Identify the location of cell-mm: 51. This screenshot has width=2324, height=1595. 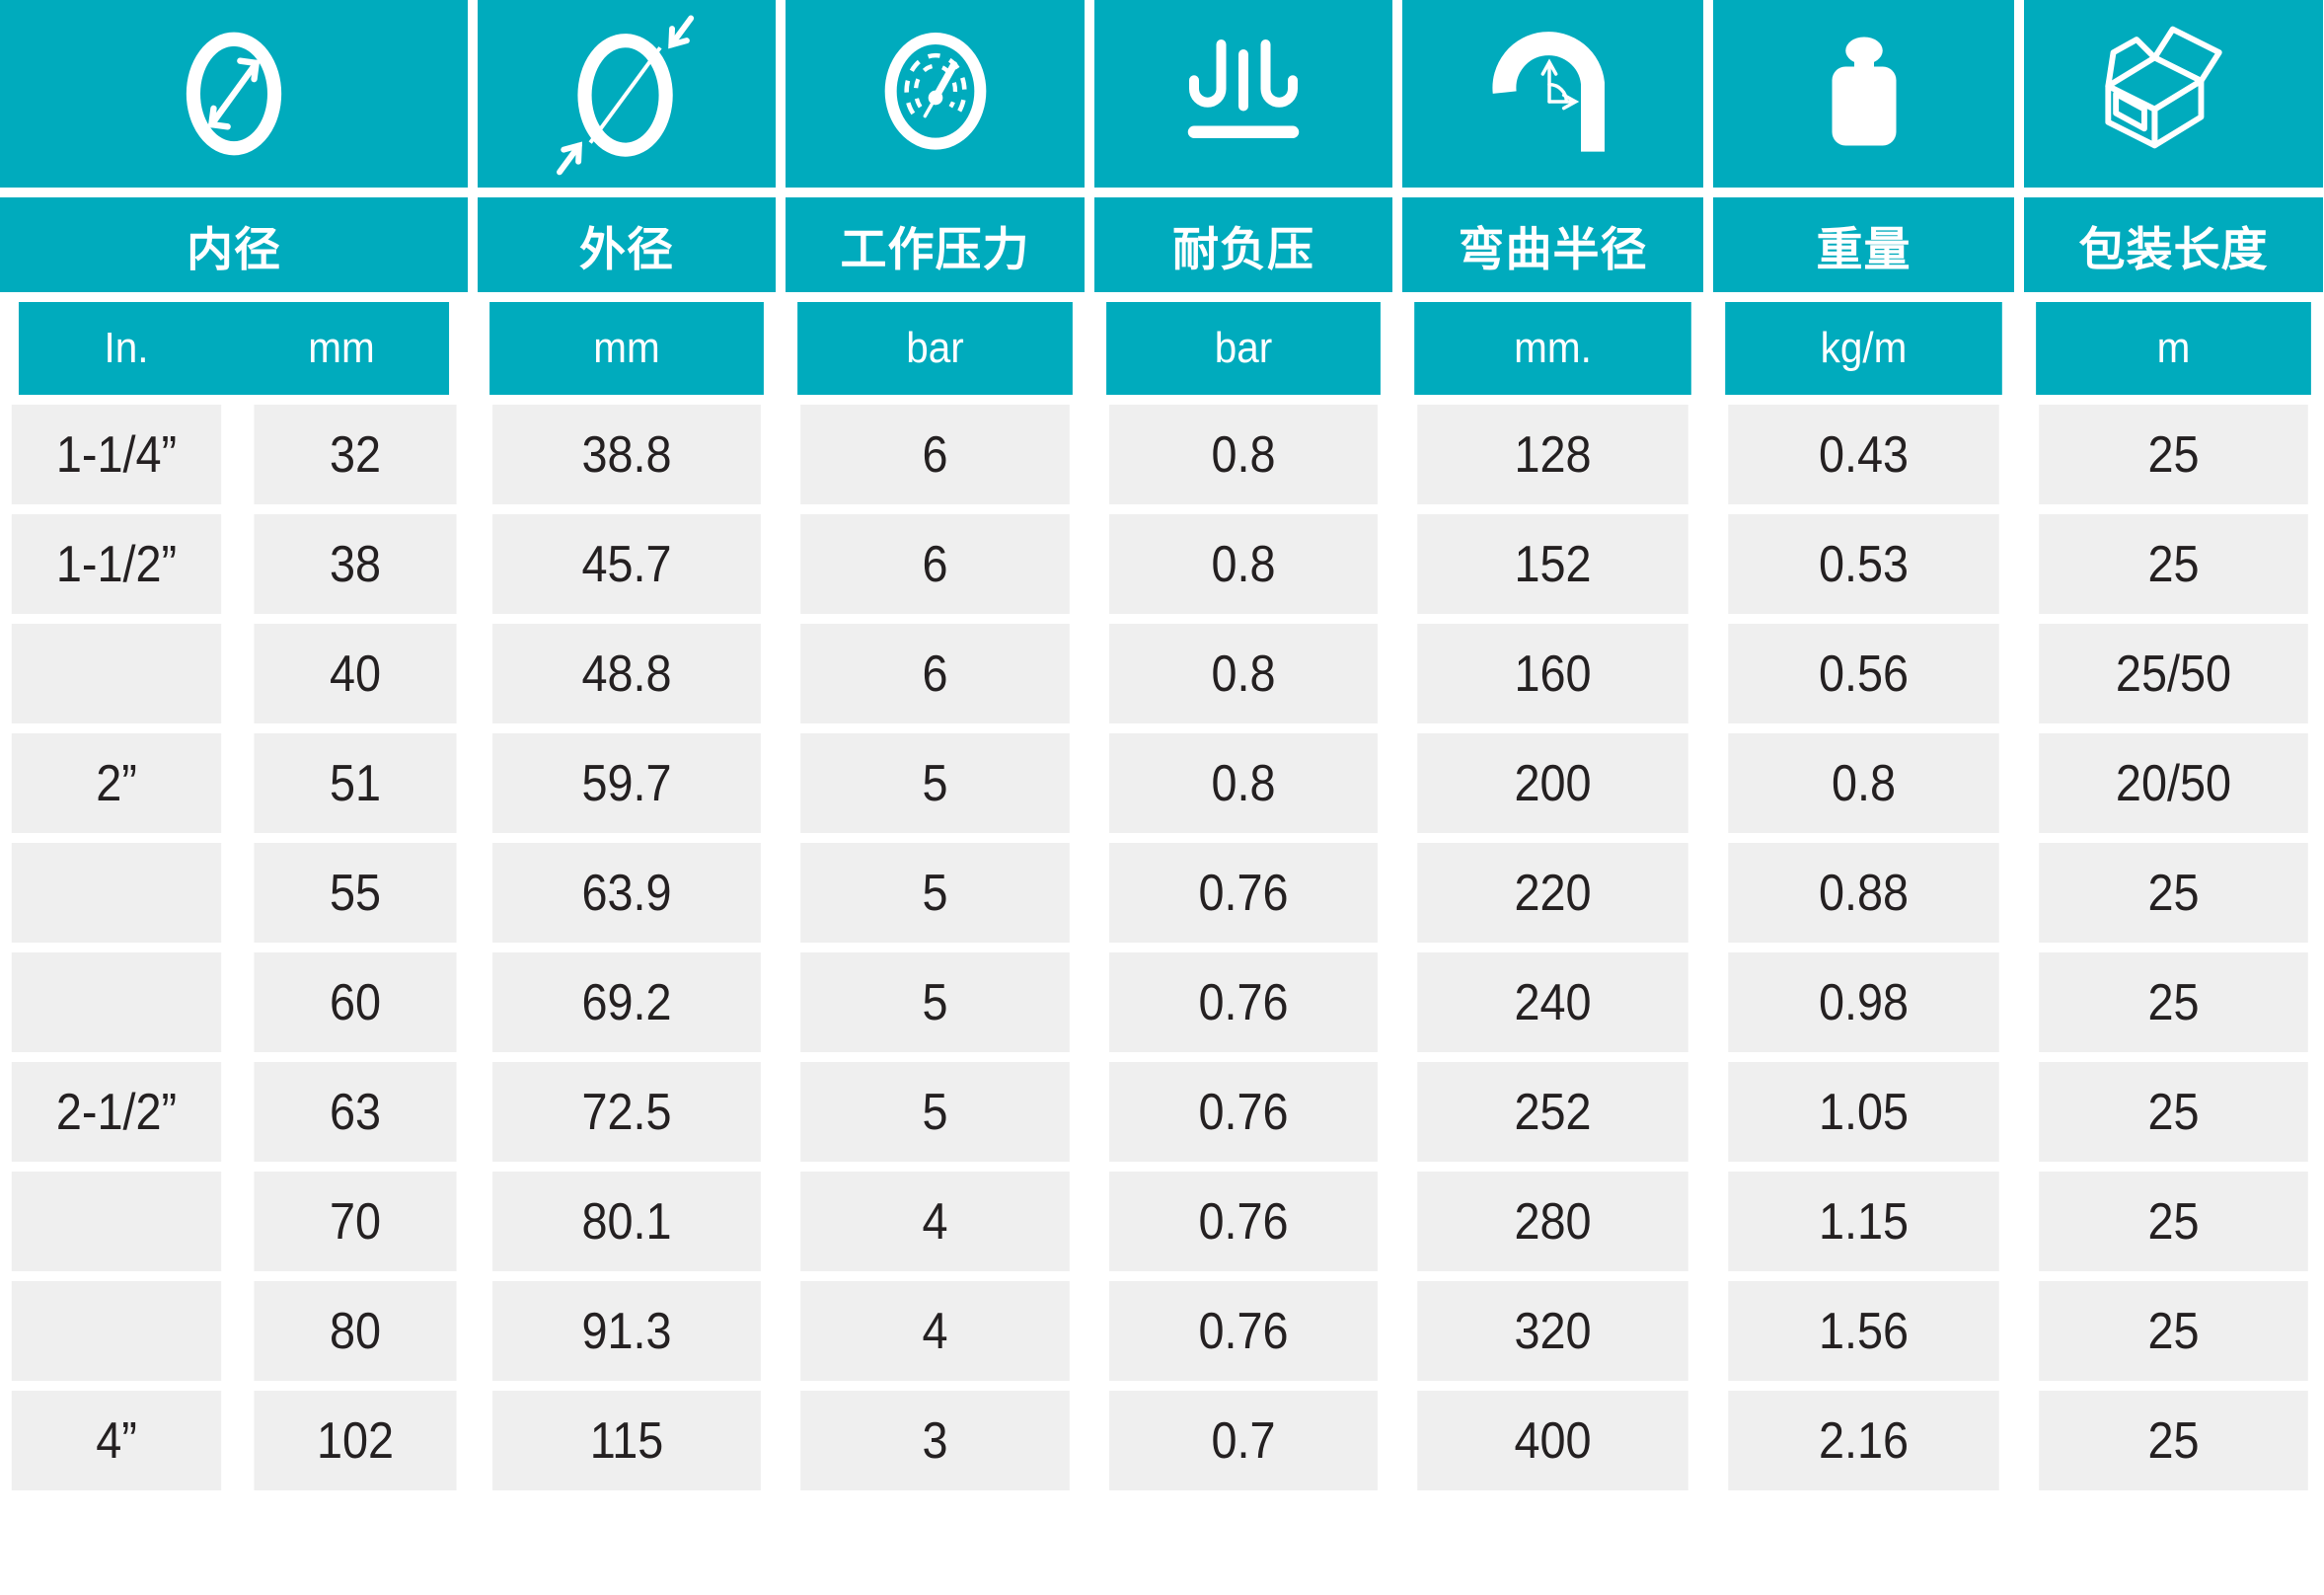
(356, 783).